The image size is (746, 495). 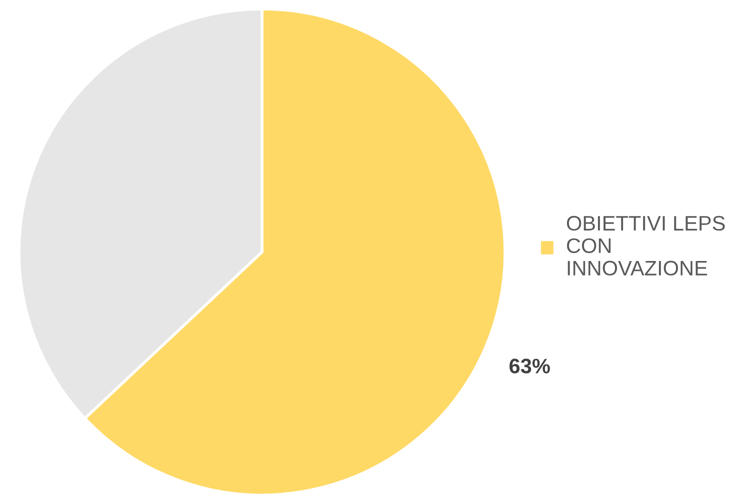 What do you see at coordinates (530, 366) in the screenshot?
I see `data-label: 63%` at bounding box center [530, 366].